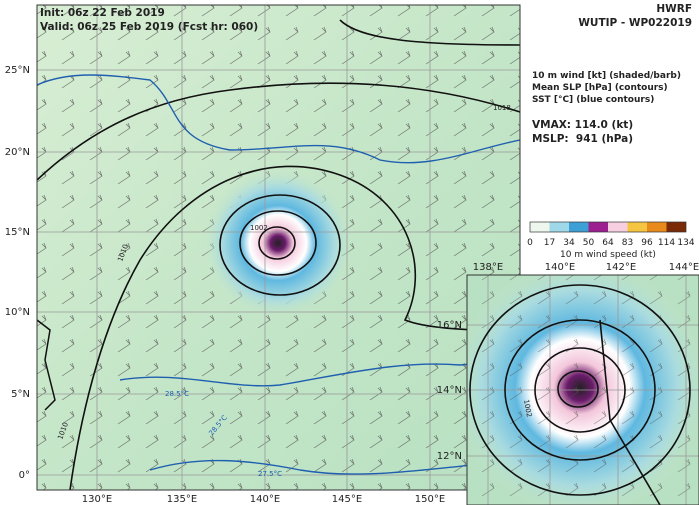 This screenshot has height=505, width=699. What do you see at coordinates (589, 243) in the screenshot?
I see `colorbar-tick-label: 50` at bounding box center [589, 243].